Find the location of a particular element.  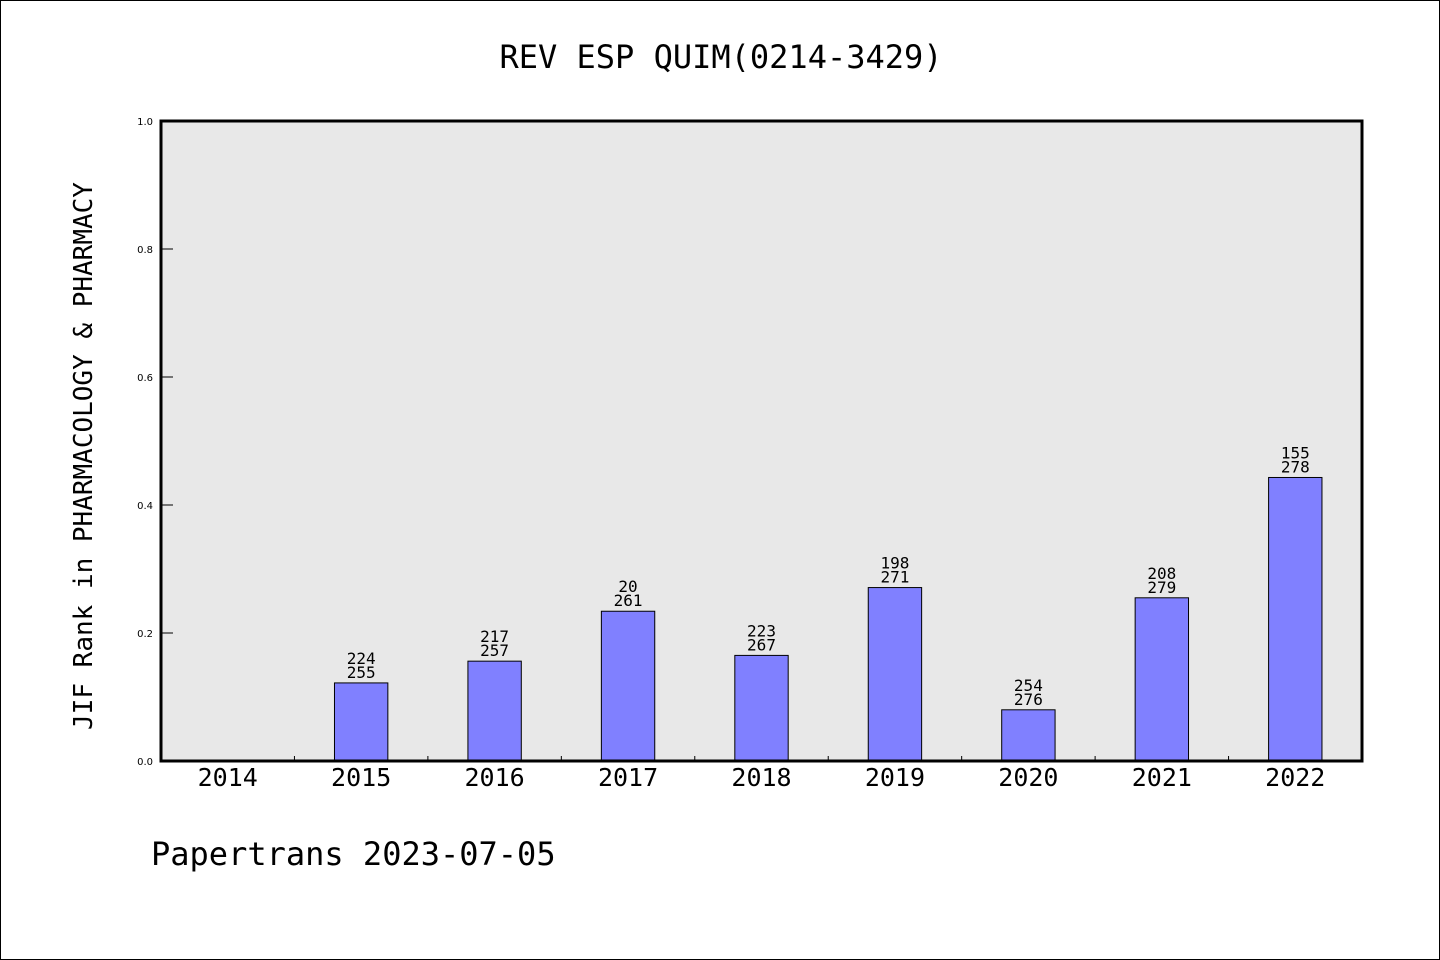

bar-rank-label: 155 is located at coordinates (1295, 452).